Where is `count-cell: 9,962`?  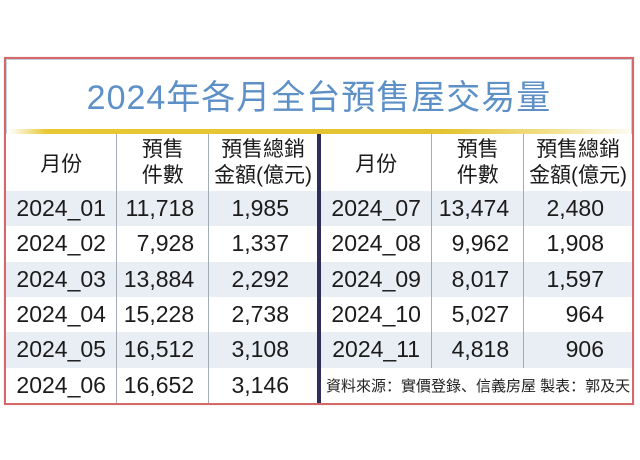
count-cell: 9,962 is located at coordinates (477, 244).